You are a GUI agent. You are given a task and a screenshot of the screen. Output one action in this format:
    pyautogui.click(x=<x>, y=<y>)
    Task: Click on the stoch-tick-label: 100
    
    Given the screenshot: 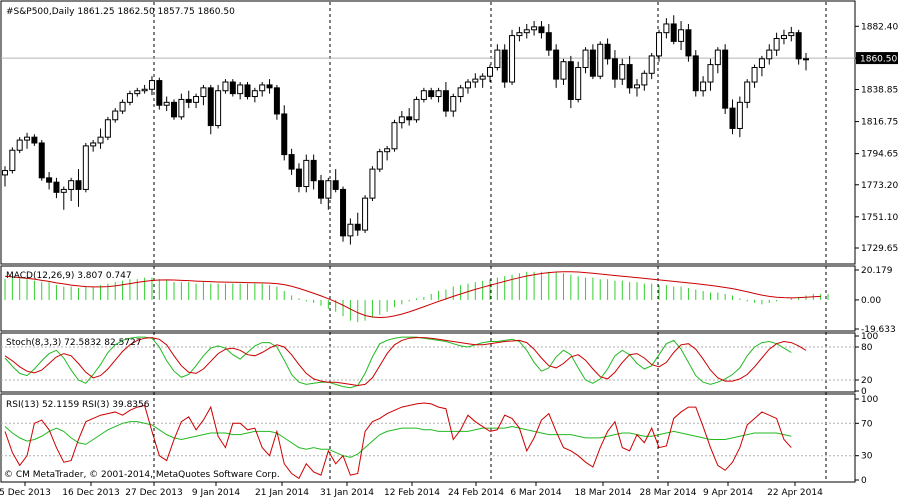 What is the action you would take?
    pyautogui.click(x=869, y=337)
    